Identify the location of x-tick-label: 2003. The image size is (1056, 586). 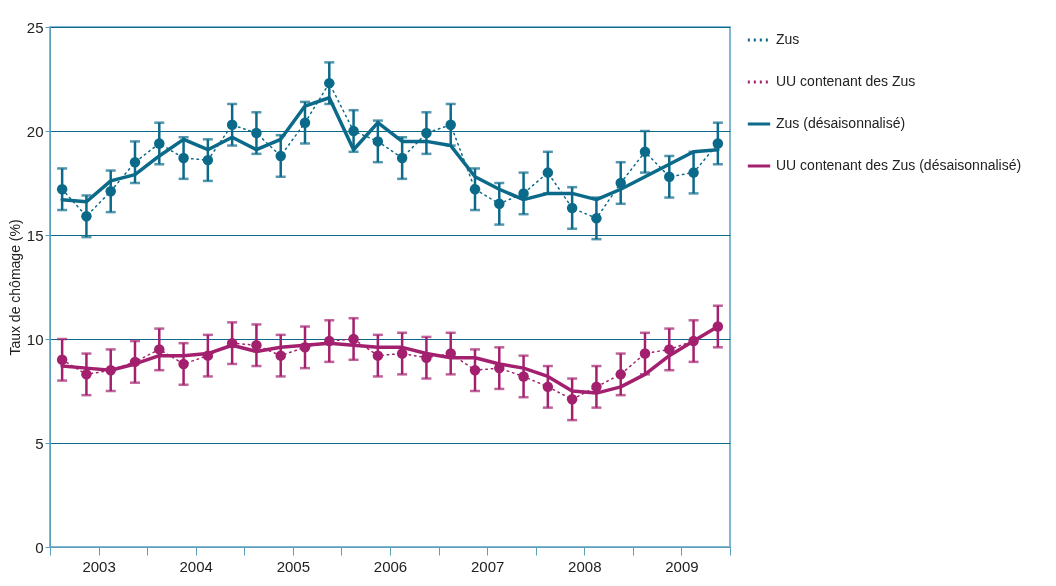
(99, 566).